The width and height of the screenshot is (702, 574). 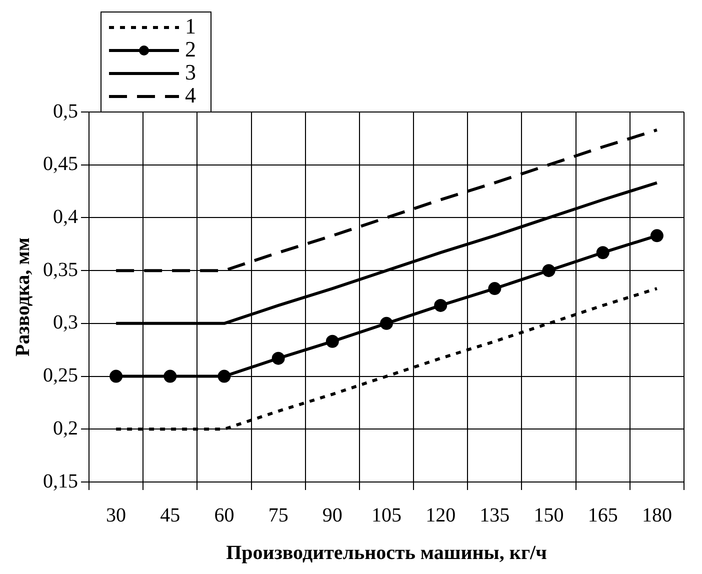 I want to click on y-tick-label: 0,3, so click(x=65, y=323).